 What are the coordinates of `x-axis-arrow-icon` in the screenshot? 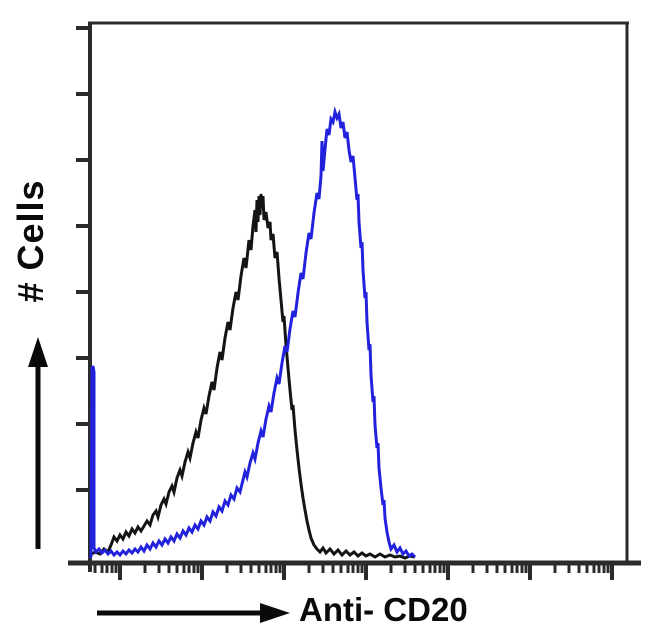 It's located at (193, 613).